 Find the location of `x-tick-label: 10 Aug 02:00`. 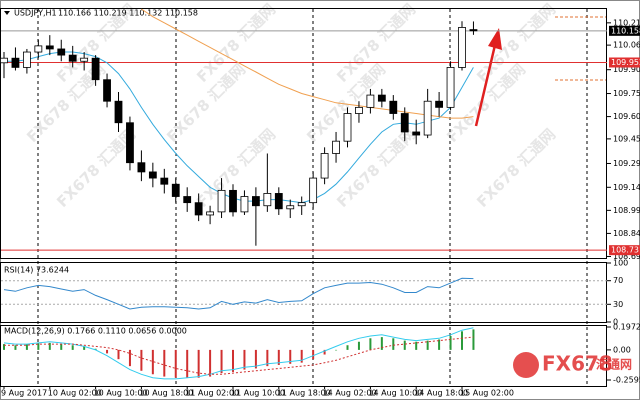

x-tick-label: 10 Aug 02:00 is located at coordinates (75, 393).